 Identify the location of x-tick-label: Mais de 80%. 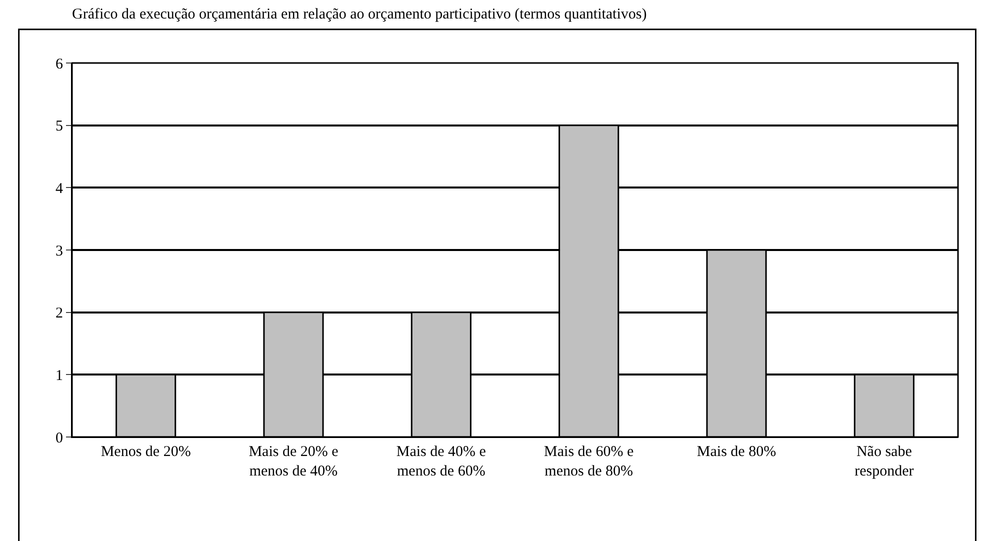
(736, 452).